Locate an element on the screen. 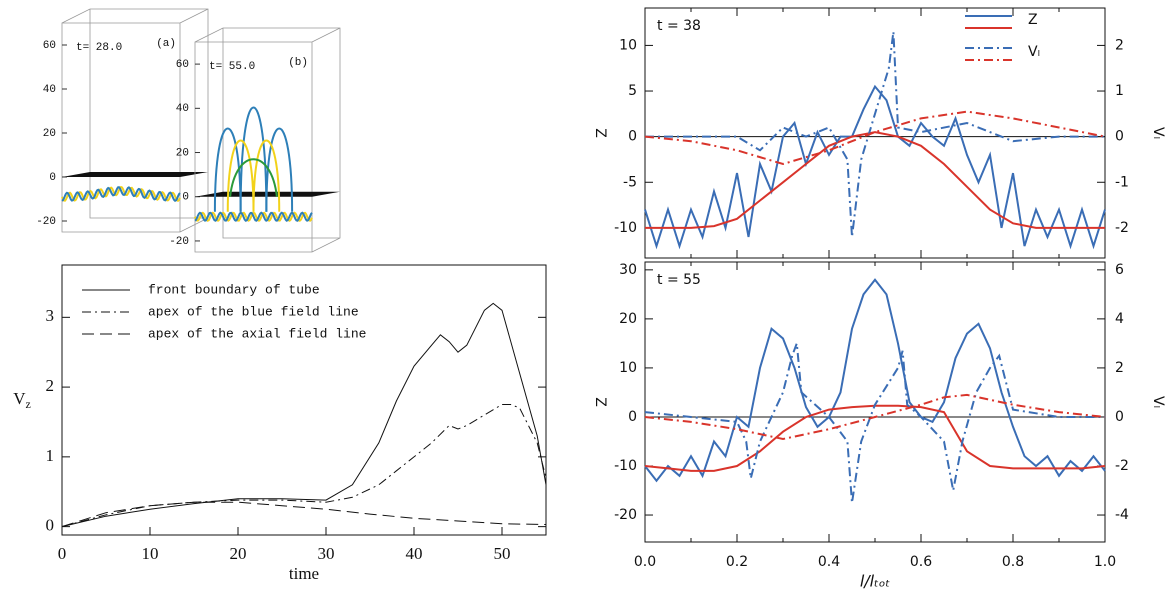  y-tick-label: 3 is located at coordinates (50, 315).